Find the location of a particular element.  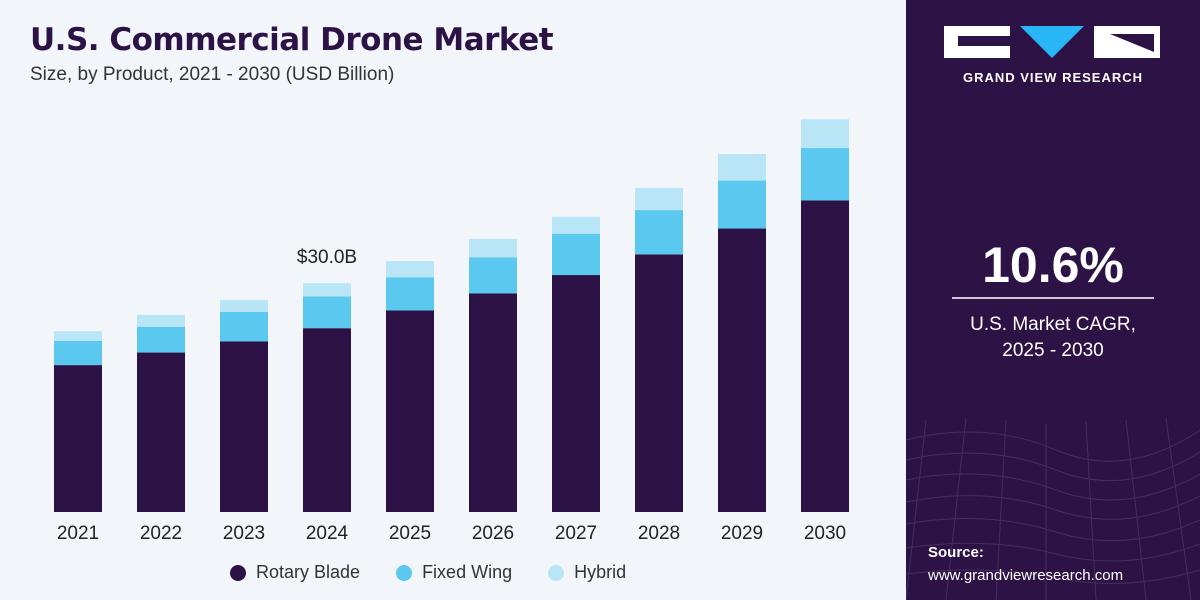

x-tick-label-2028: 2028 is located at coordinates (659, 533).